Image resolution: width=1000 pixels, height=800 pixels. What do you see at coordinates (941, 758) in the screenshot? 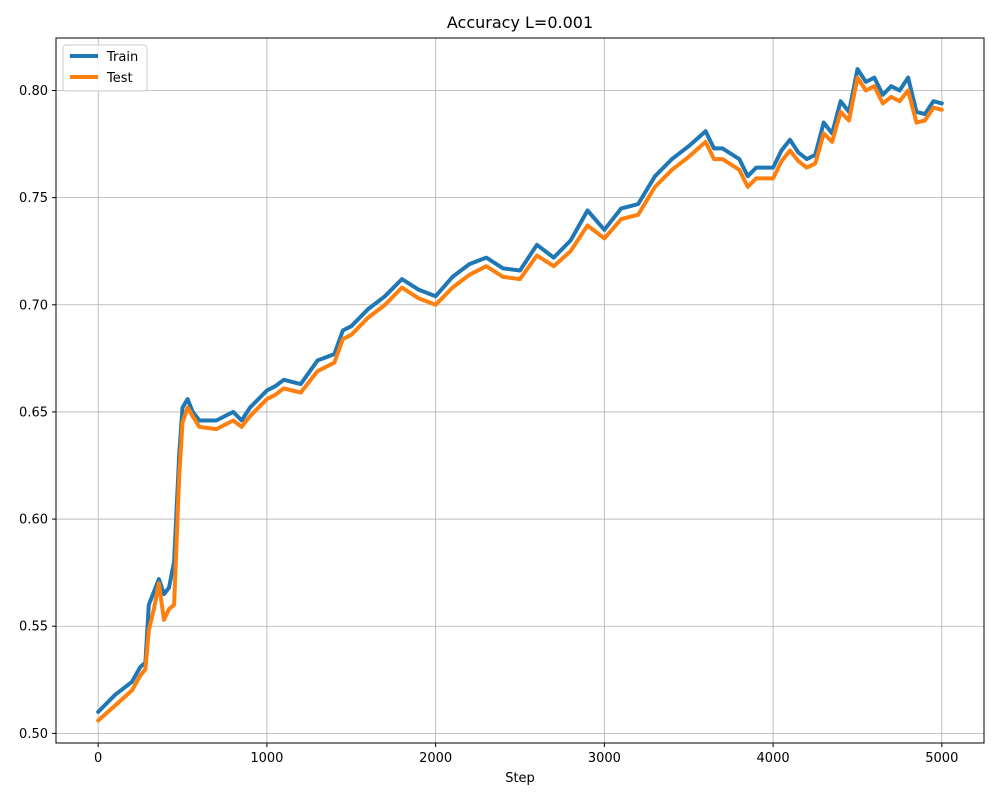
I see `x-tick-label: 5000` at bounding box center [941, 758].